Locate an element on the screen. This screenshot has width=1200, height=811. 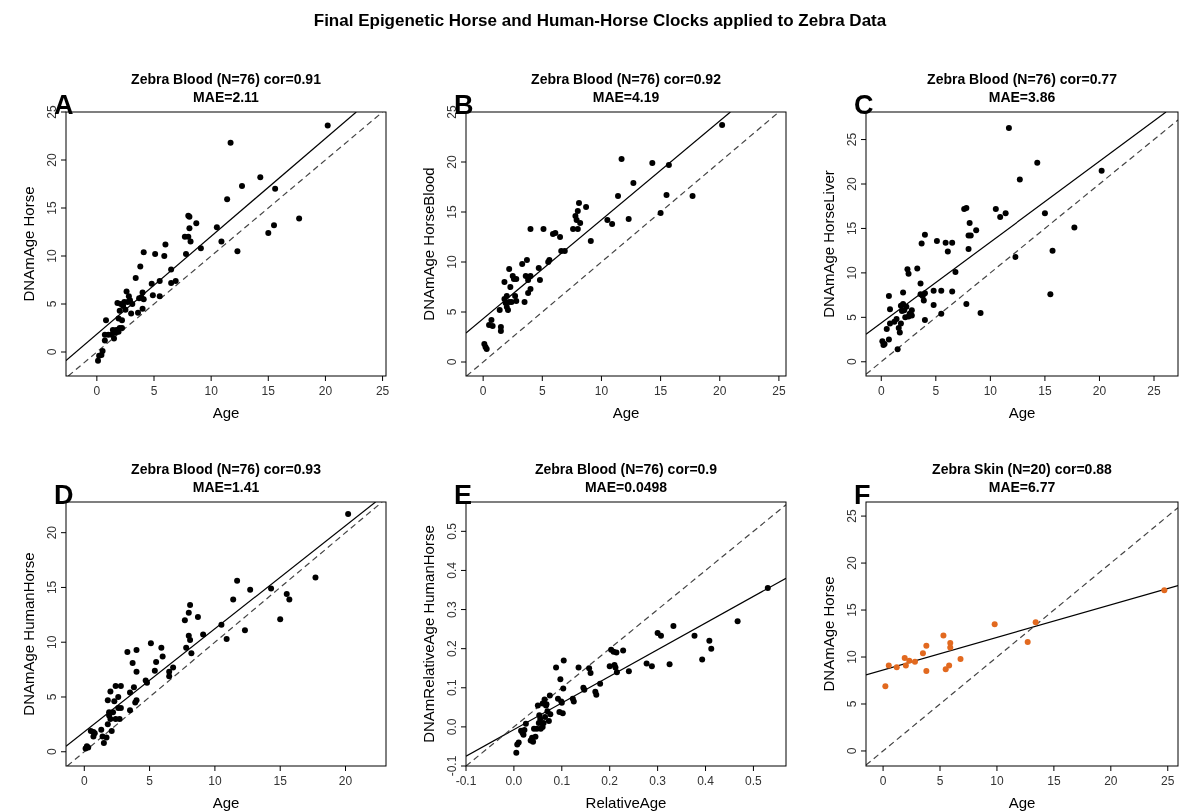
annotation: F is located at coordinates (862, 495).